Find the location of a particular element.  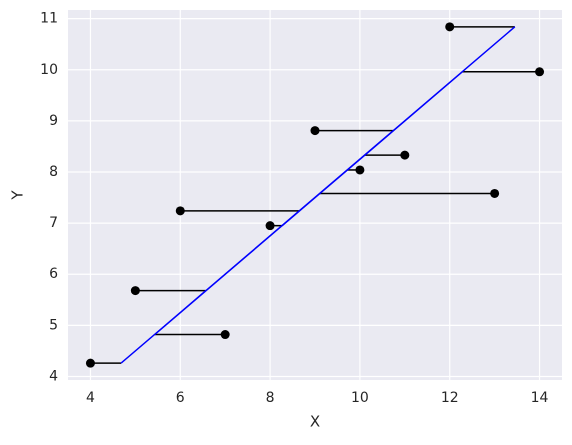

x-tick-label: 4 is located at coordinates (90, 398).